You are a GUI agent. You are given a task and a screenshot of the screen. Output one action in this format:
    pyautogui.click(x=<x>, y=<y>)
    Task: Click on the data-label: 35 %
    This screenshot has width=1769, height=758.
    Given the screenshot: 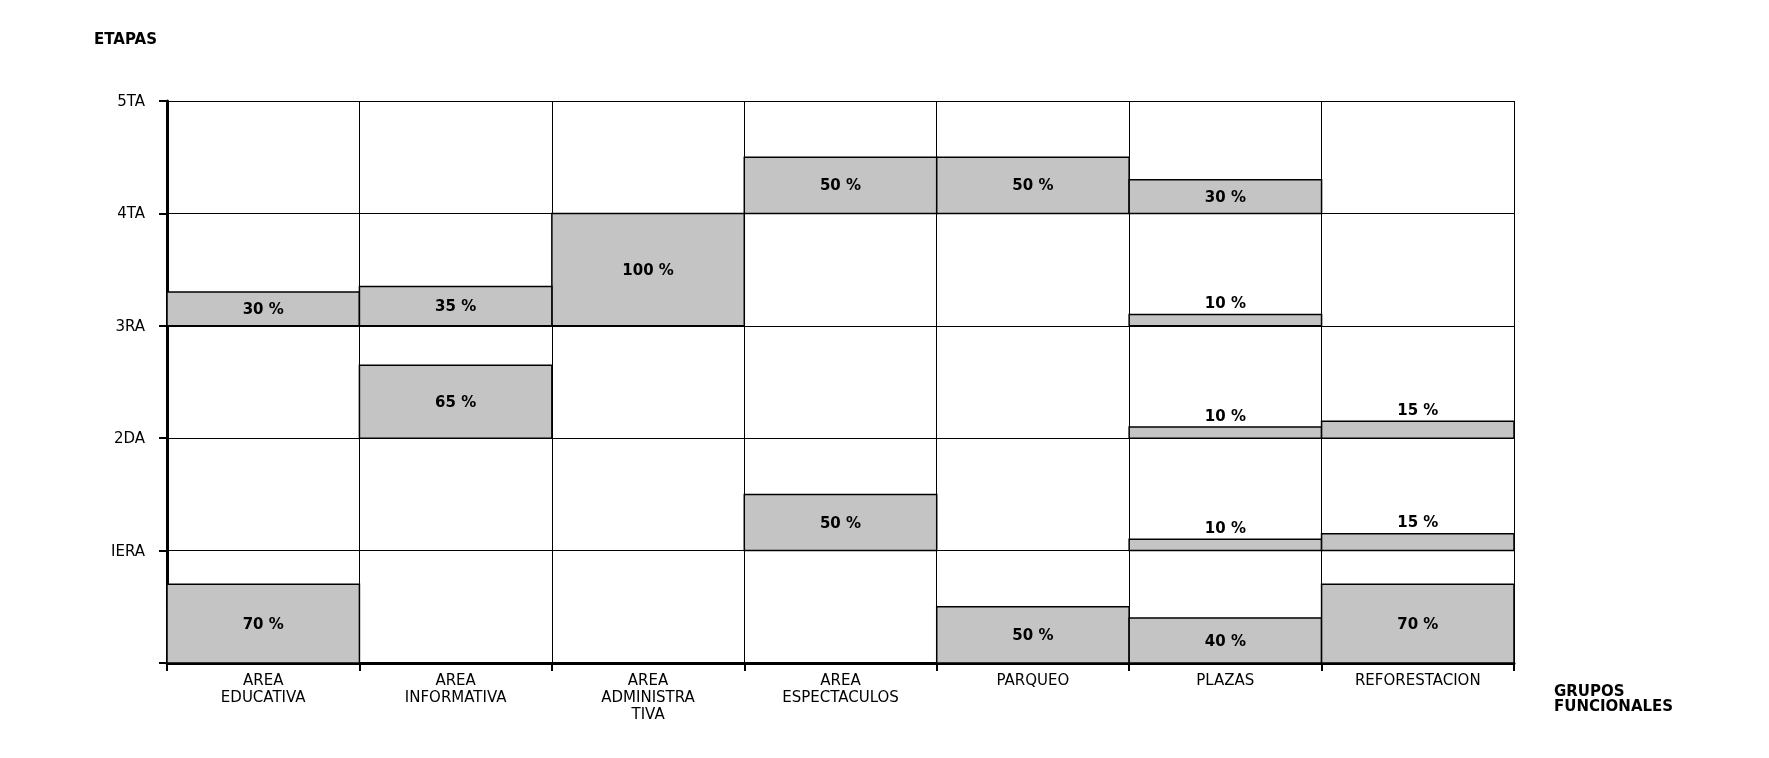 What is the action you would take?
    pyautogui.click(x=456, y=306)
    